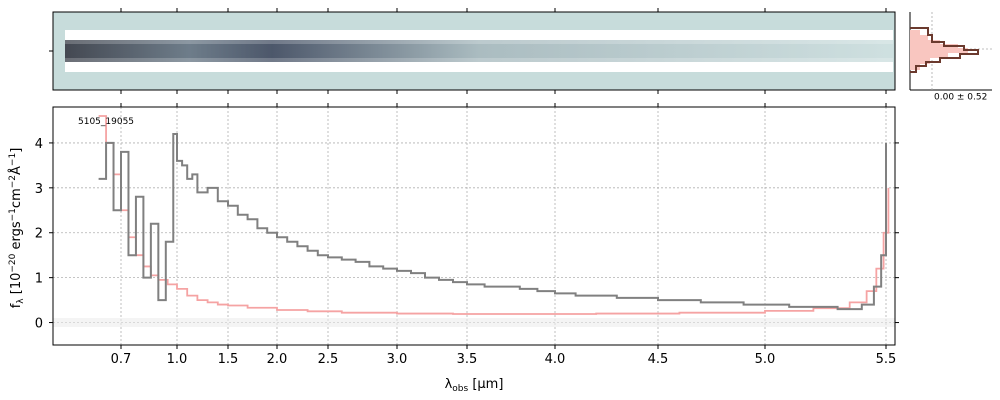 Image resolution: width=1000 pixels, height=400 pixels. I want to click on x-tick-label: 2.0, so click(277, 359).